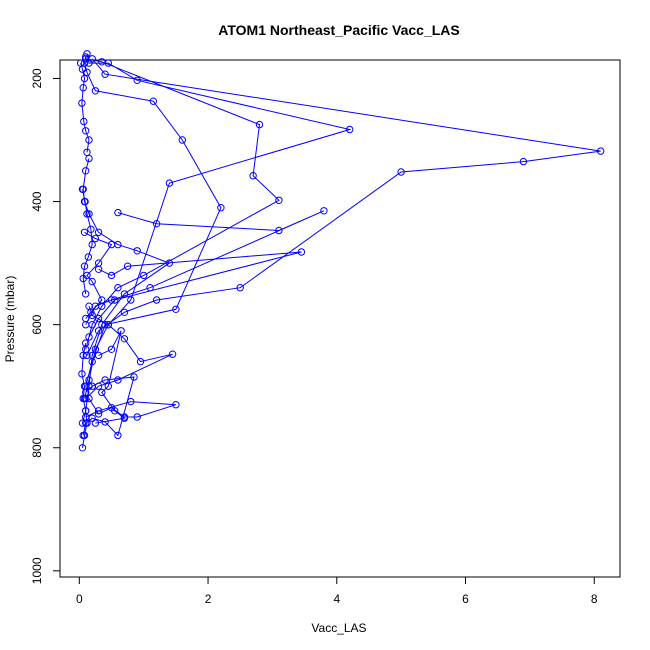 The width and height of the screenshot is (650, 650). What do you see at coordinates (337, 591) in the screenshot?
I see `x-axis: 0 2 4 6 8` at bounding box center [337, 591].